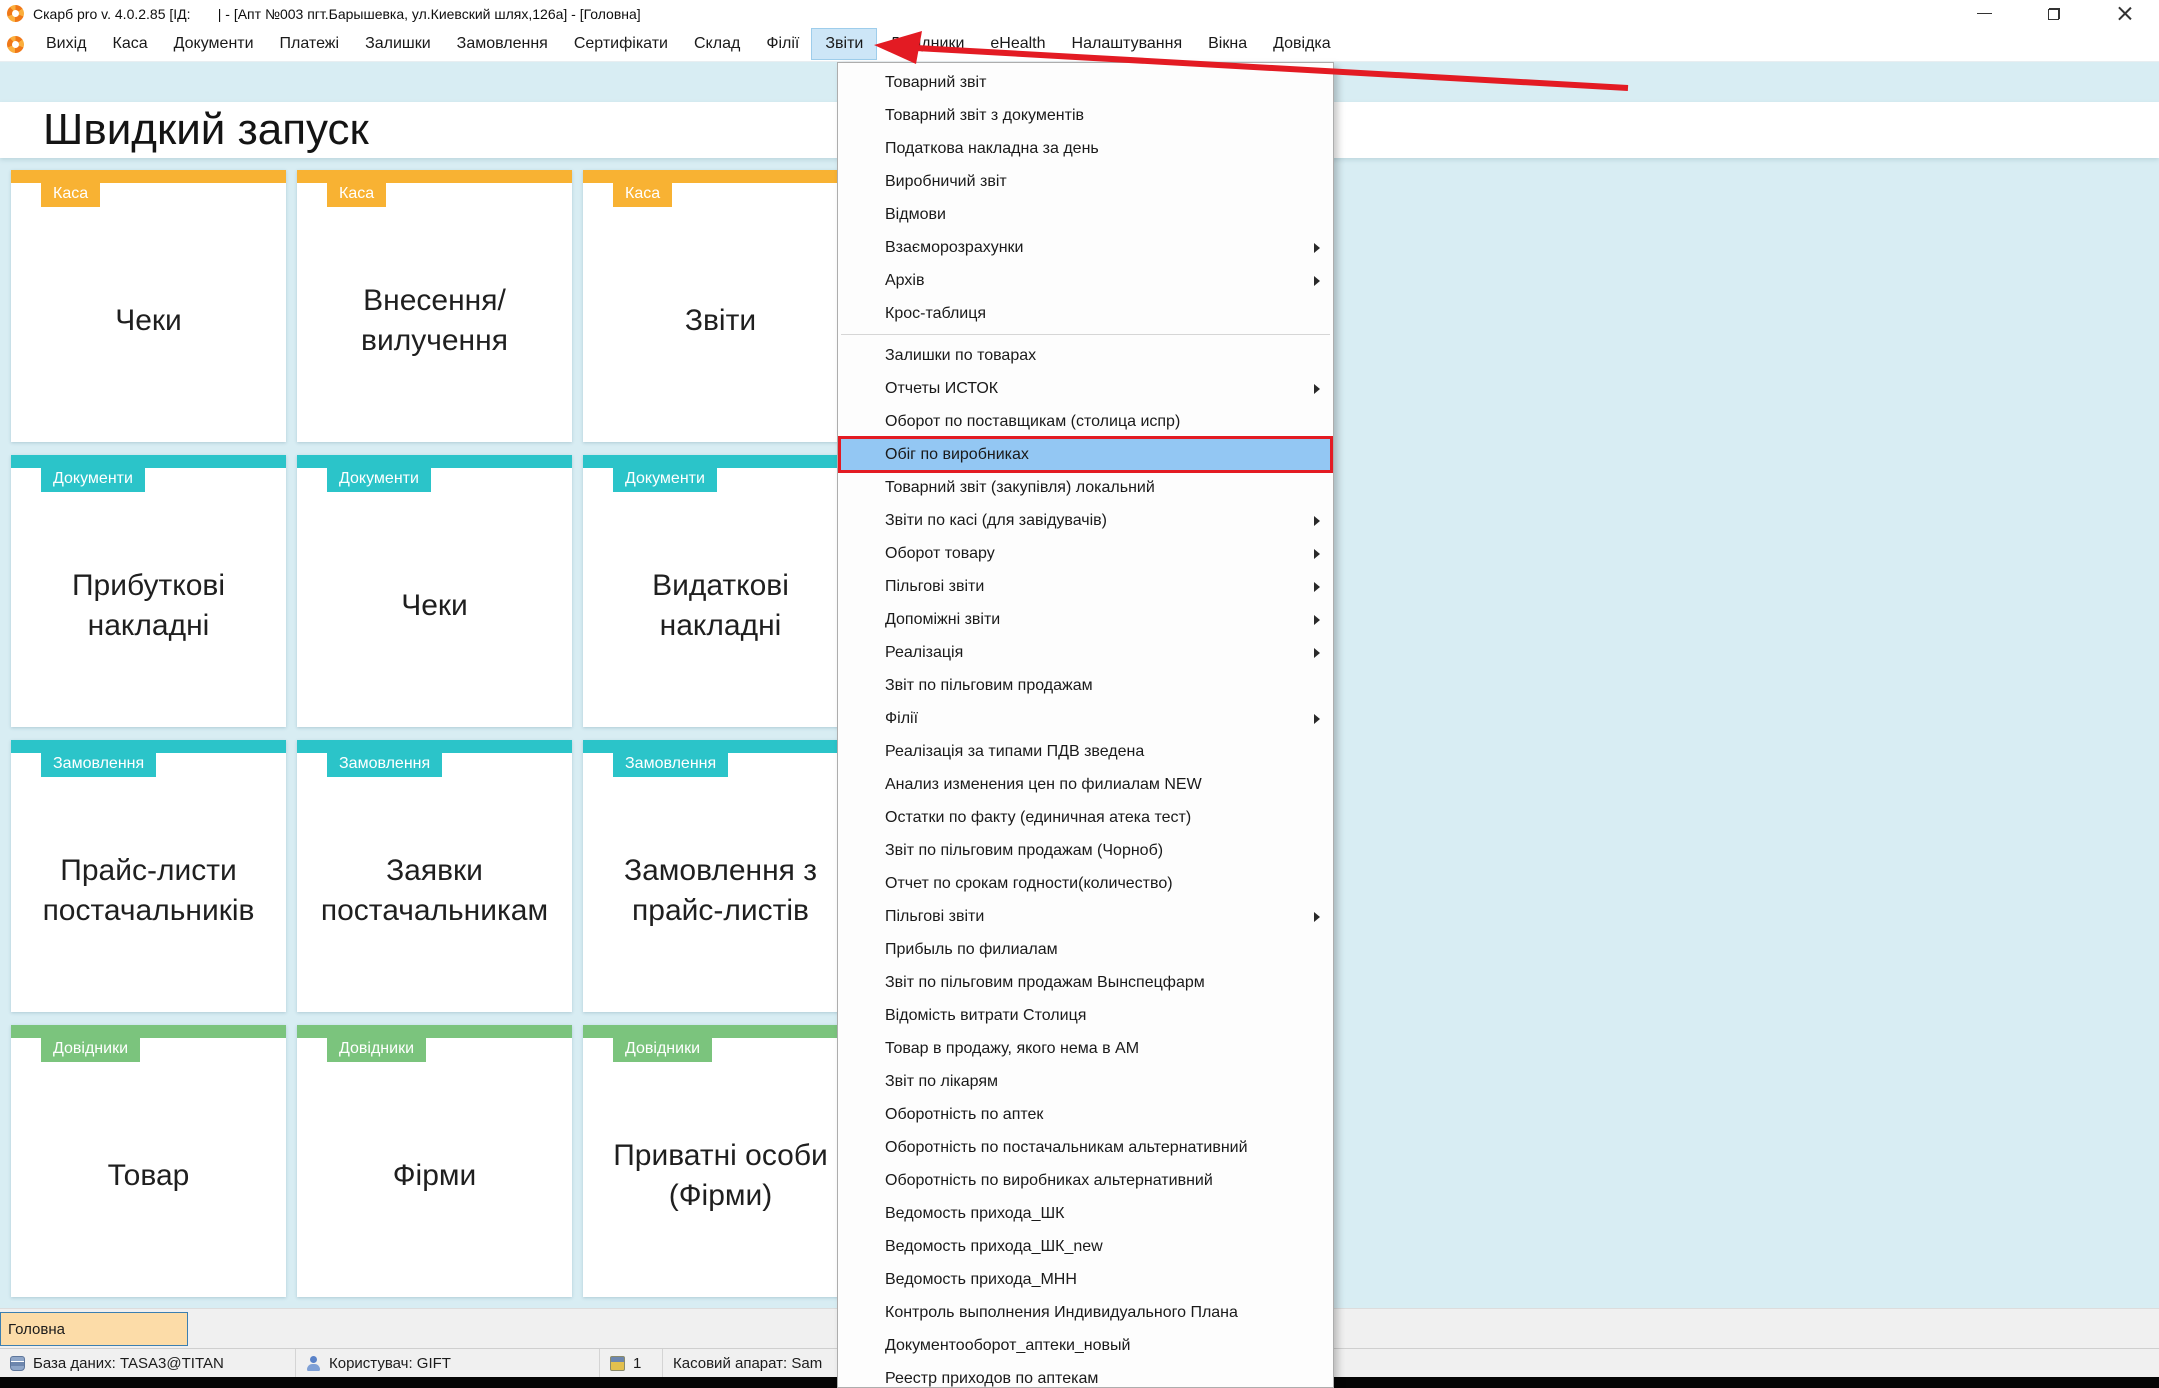  I want to click on report-menu-item: Реалізація за типами ПДВ зведена, so click(1085, 751).